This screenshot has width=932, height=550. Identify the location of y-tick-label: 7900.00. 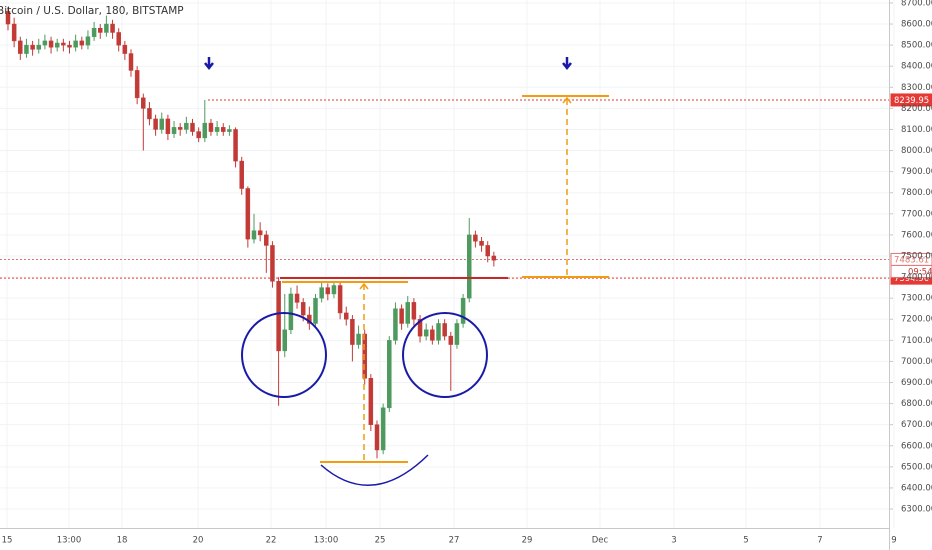
(916, 172).